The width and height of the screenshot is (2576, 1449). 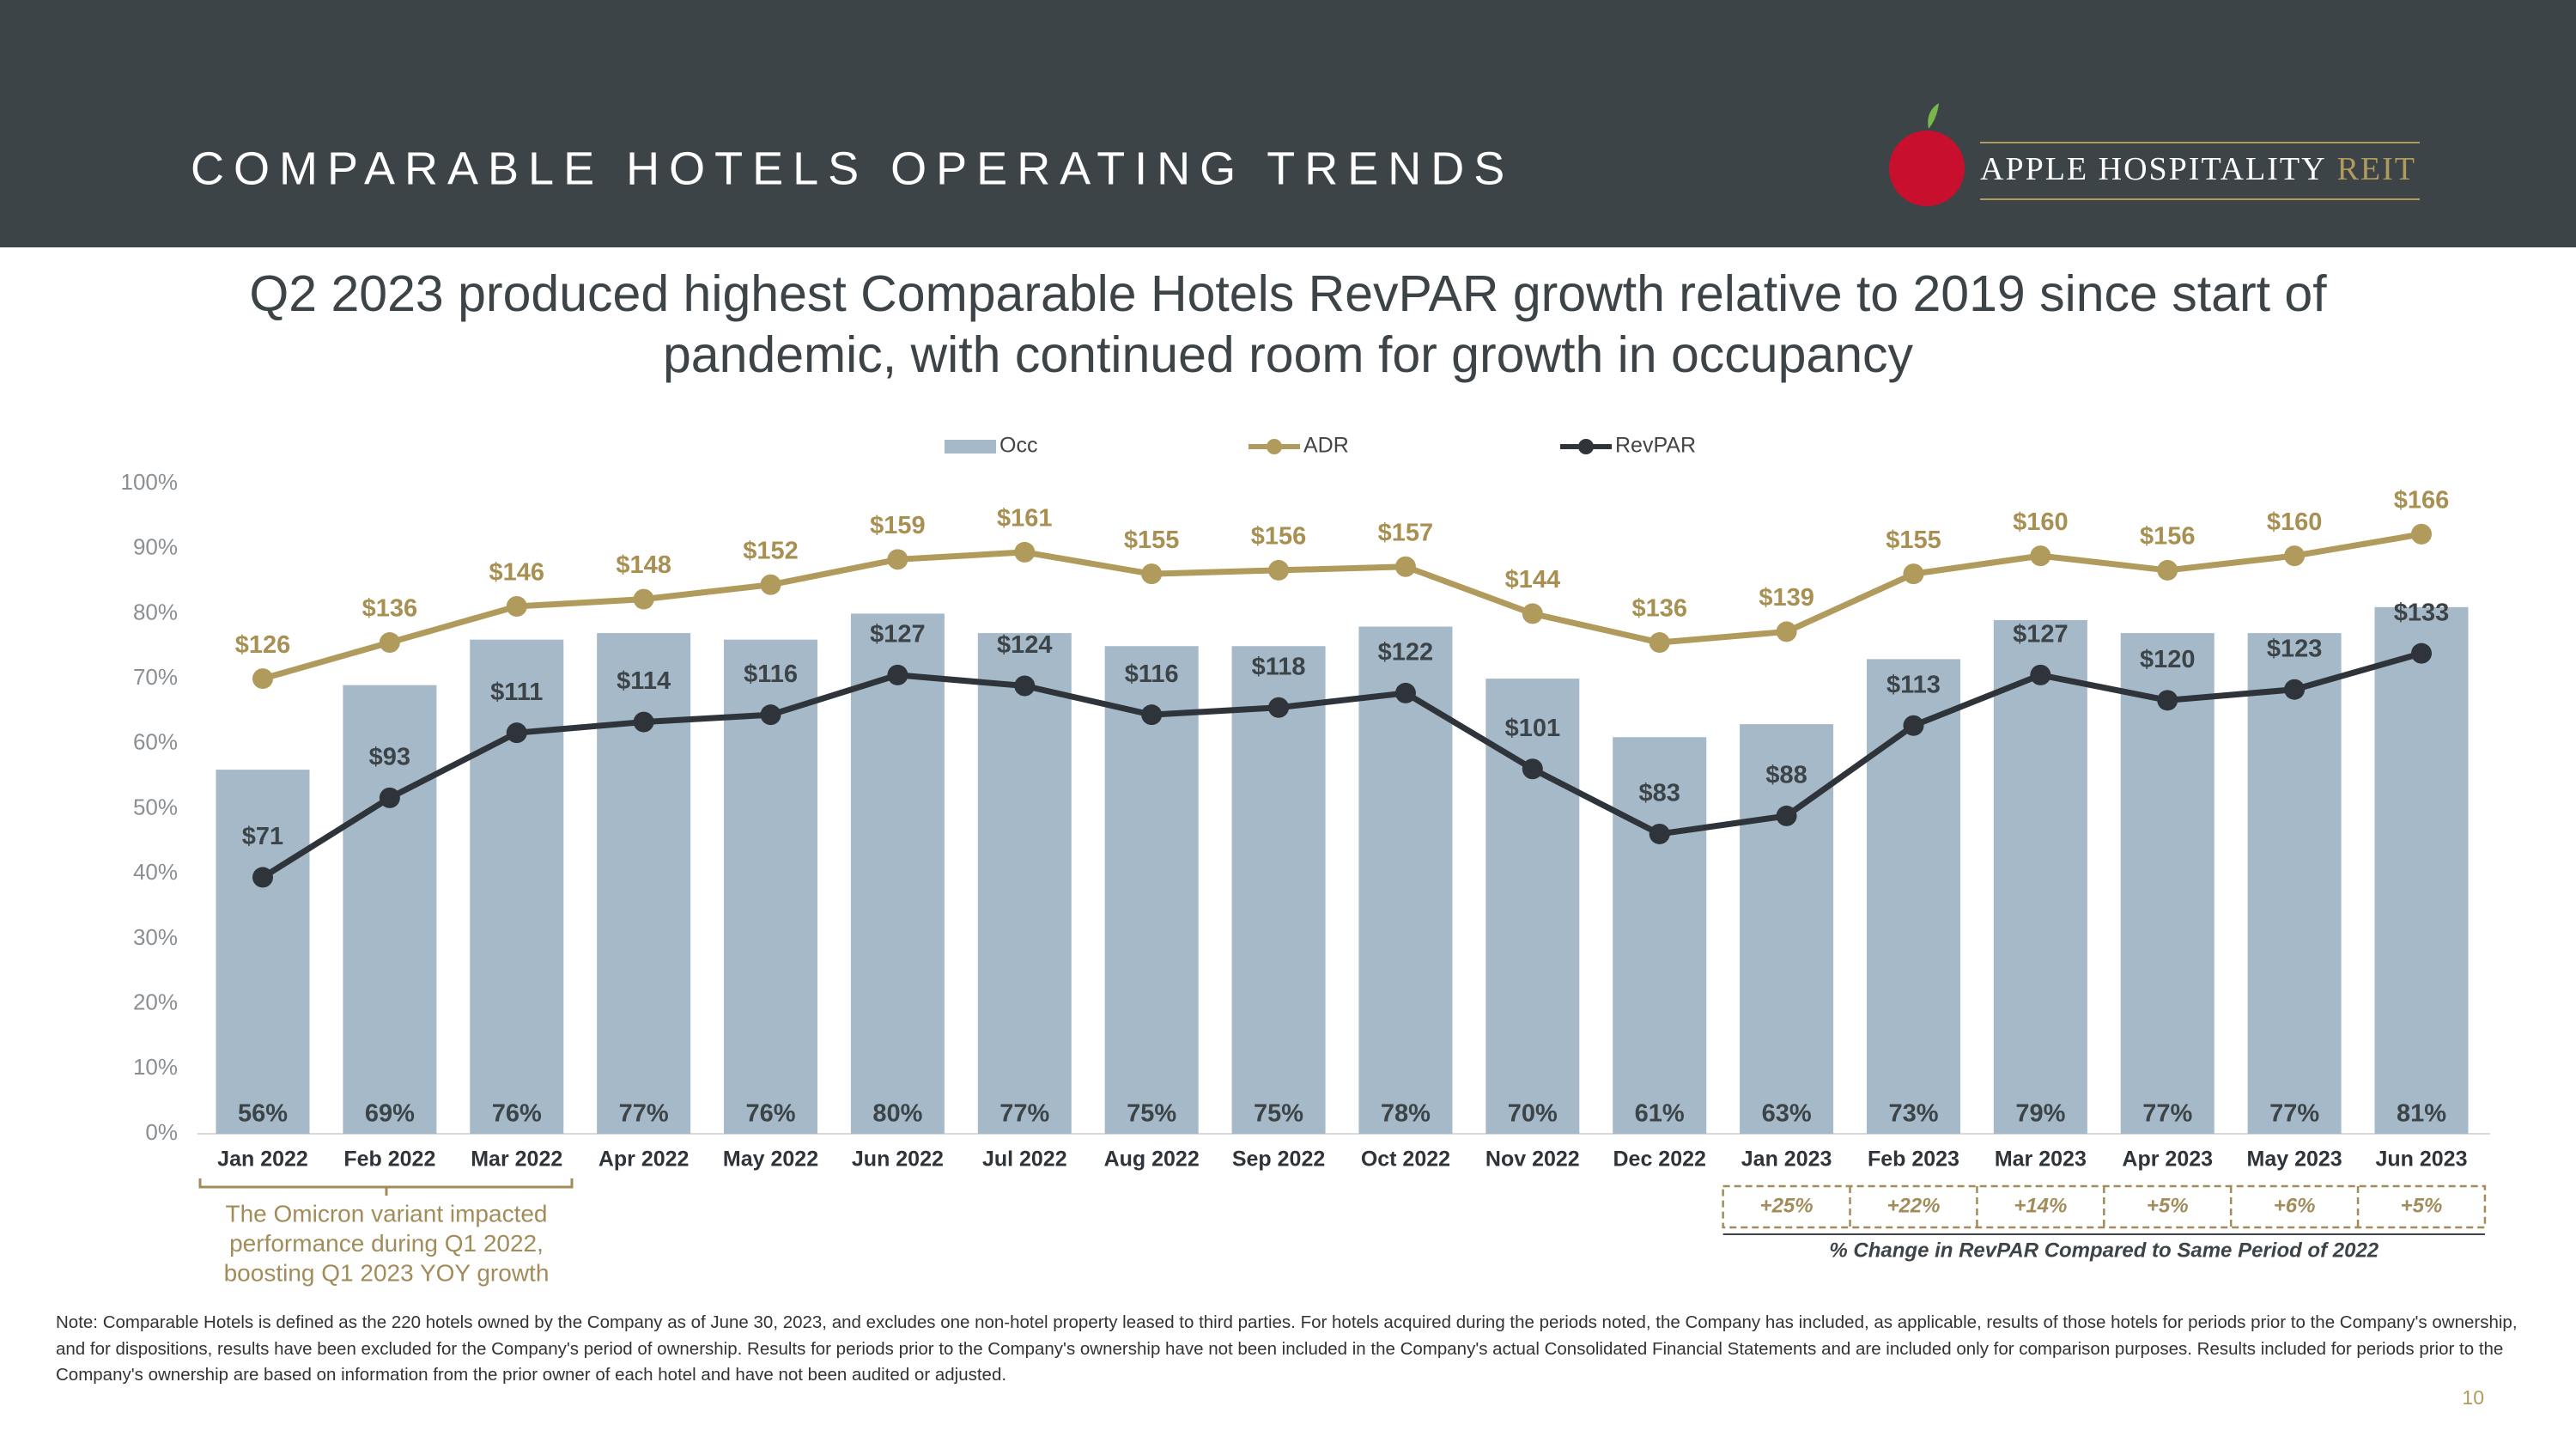 What do you see at coordinates (1025, 645) in the screenshot?
I see `point-value-label: $124` at bounding box center [1025, 645].